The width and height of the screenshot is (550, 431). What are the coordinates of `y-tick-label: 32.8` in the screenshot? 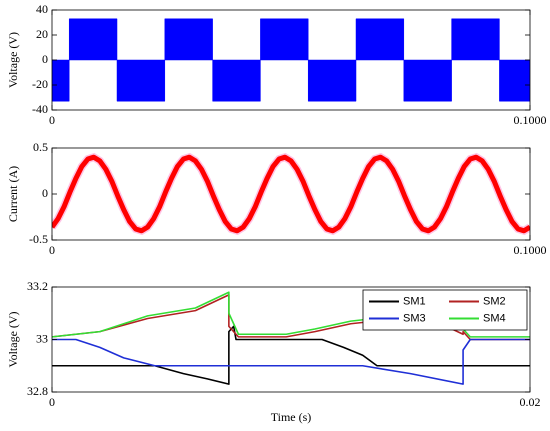 It's located at (37, 391).